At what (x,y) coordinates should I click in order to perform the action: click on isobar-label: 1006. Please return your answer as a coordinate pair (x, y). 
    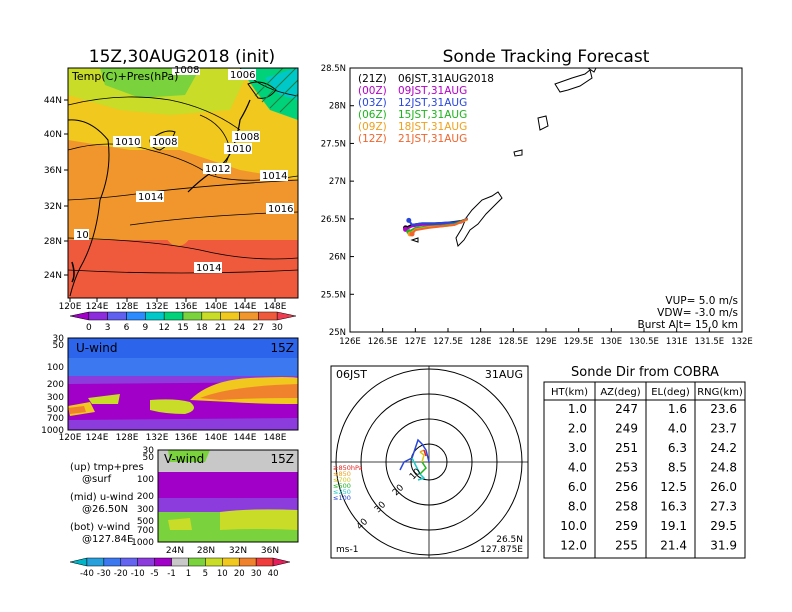
    Looking at the image, I should click on (242, 75).